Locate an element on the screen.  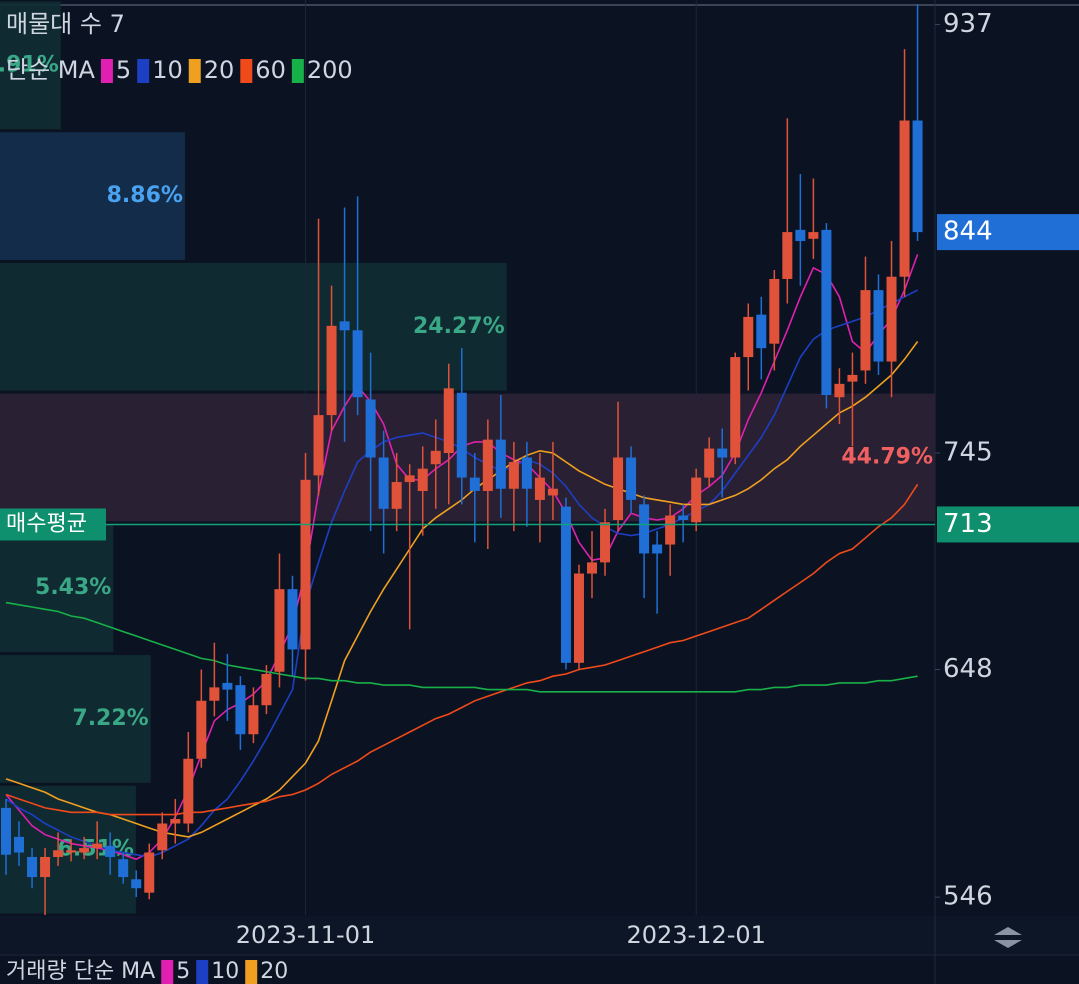
y-tick-label: 648 is located at coordinates (968, 669).